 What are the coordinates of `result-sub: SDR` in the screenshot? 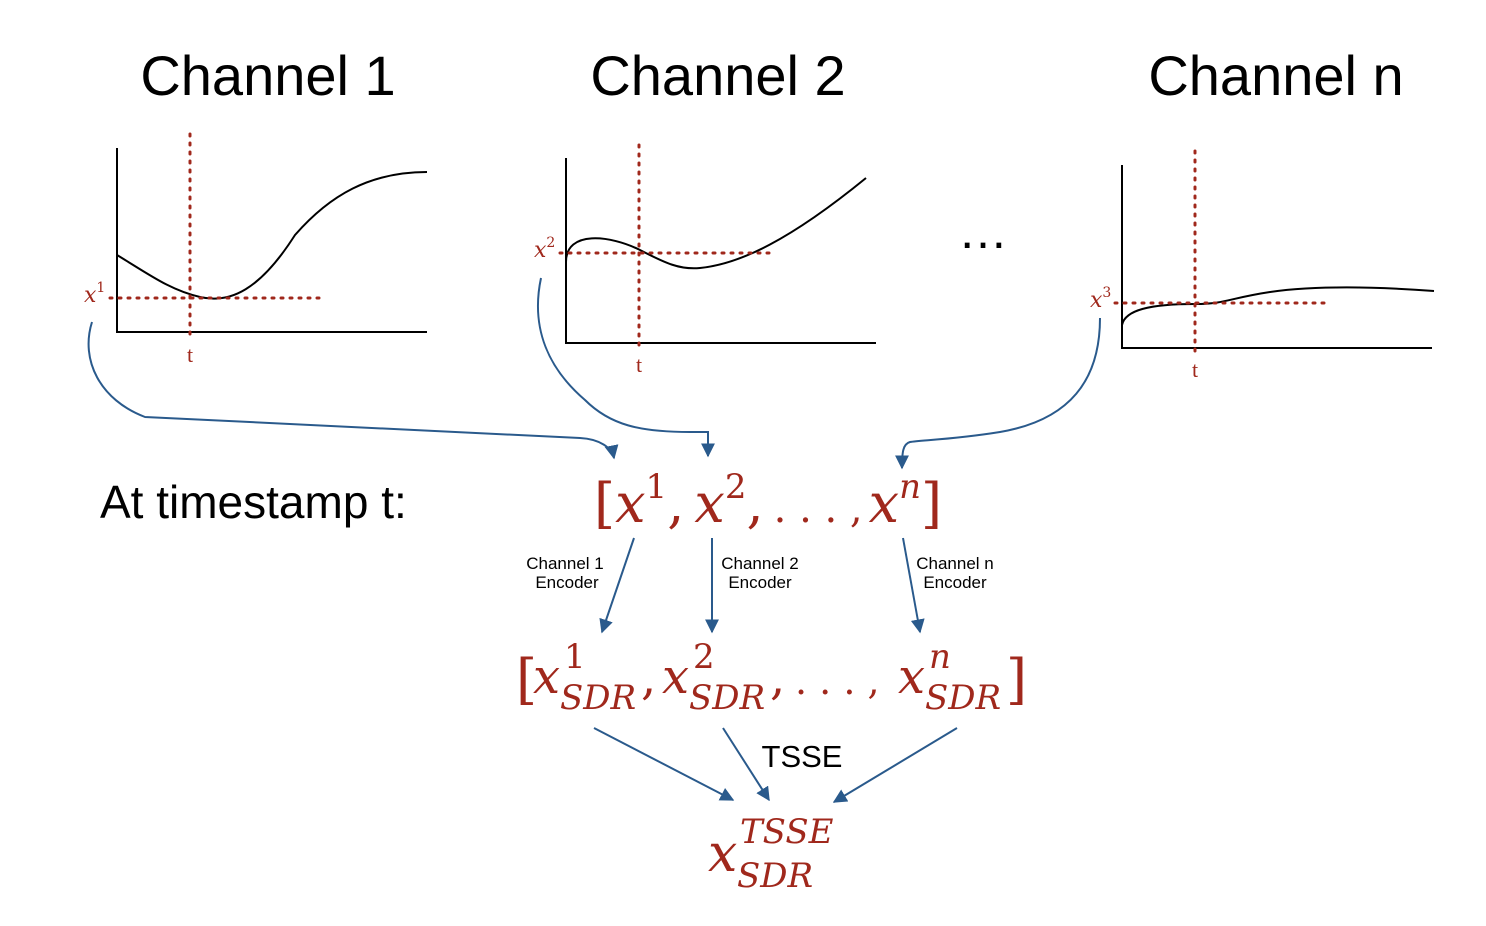 It's located at (775, 876).